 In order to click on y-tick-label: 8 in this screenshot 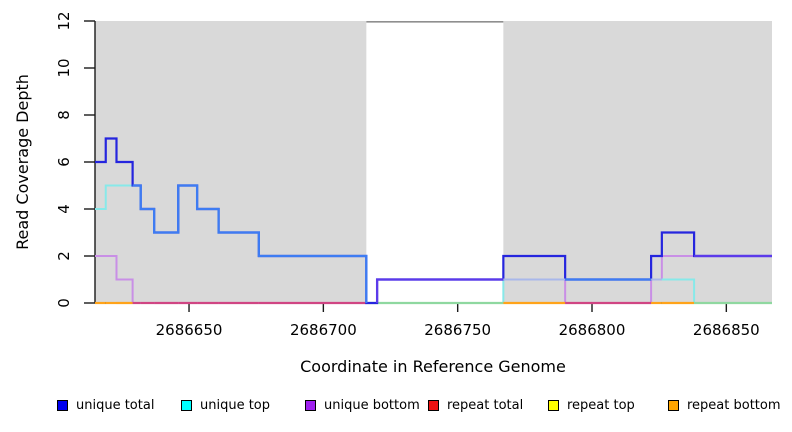, I will do `click(64, 115)`.